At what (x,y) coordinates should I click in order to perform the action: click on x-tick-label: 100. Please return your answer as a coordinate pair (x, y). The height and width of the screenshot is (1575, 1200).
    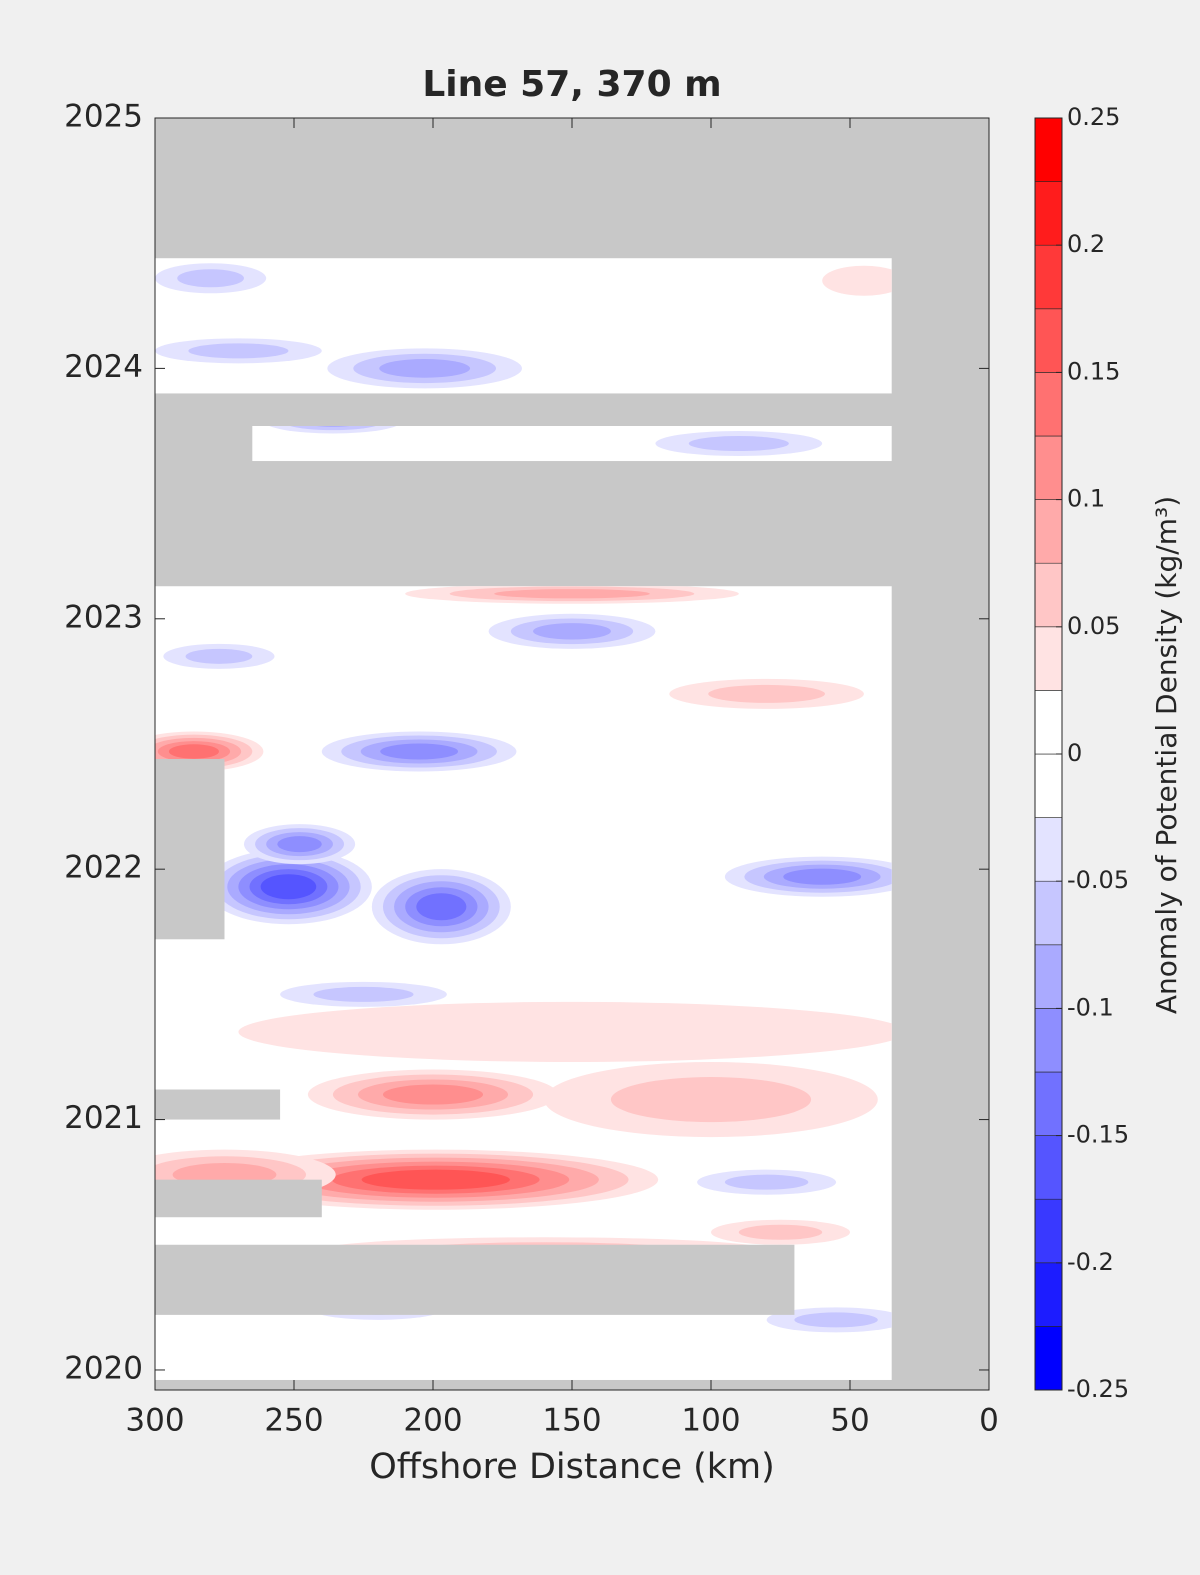
    Looking at the image, I should click on (710, 1421).